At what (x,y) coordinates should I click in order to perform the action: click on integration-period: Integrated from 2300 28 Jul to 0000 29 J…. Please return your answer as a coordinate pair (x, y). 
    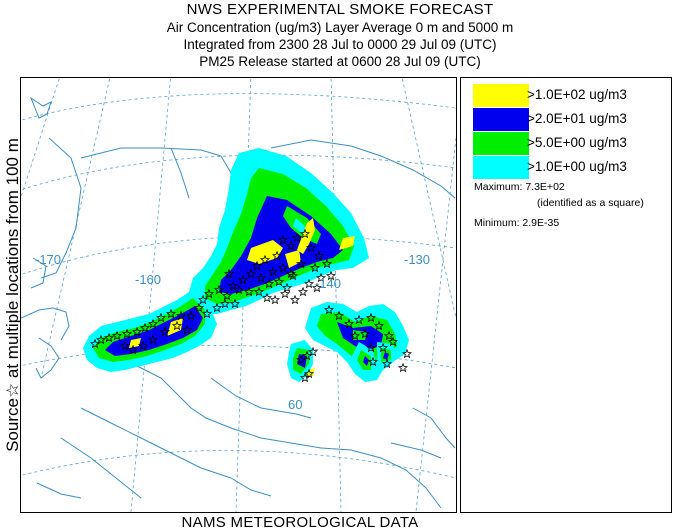
    Looking at the image, I should click on (340, 44).